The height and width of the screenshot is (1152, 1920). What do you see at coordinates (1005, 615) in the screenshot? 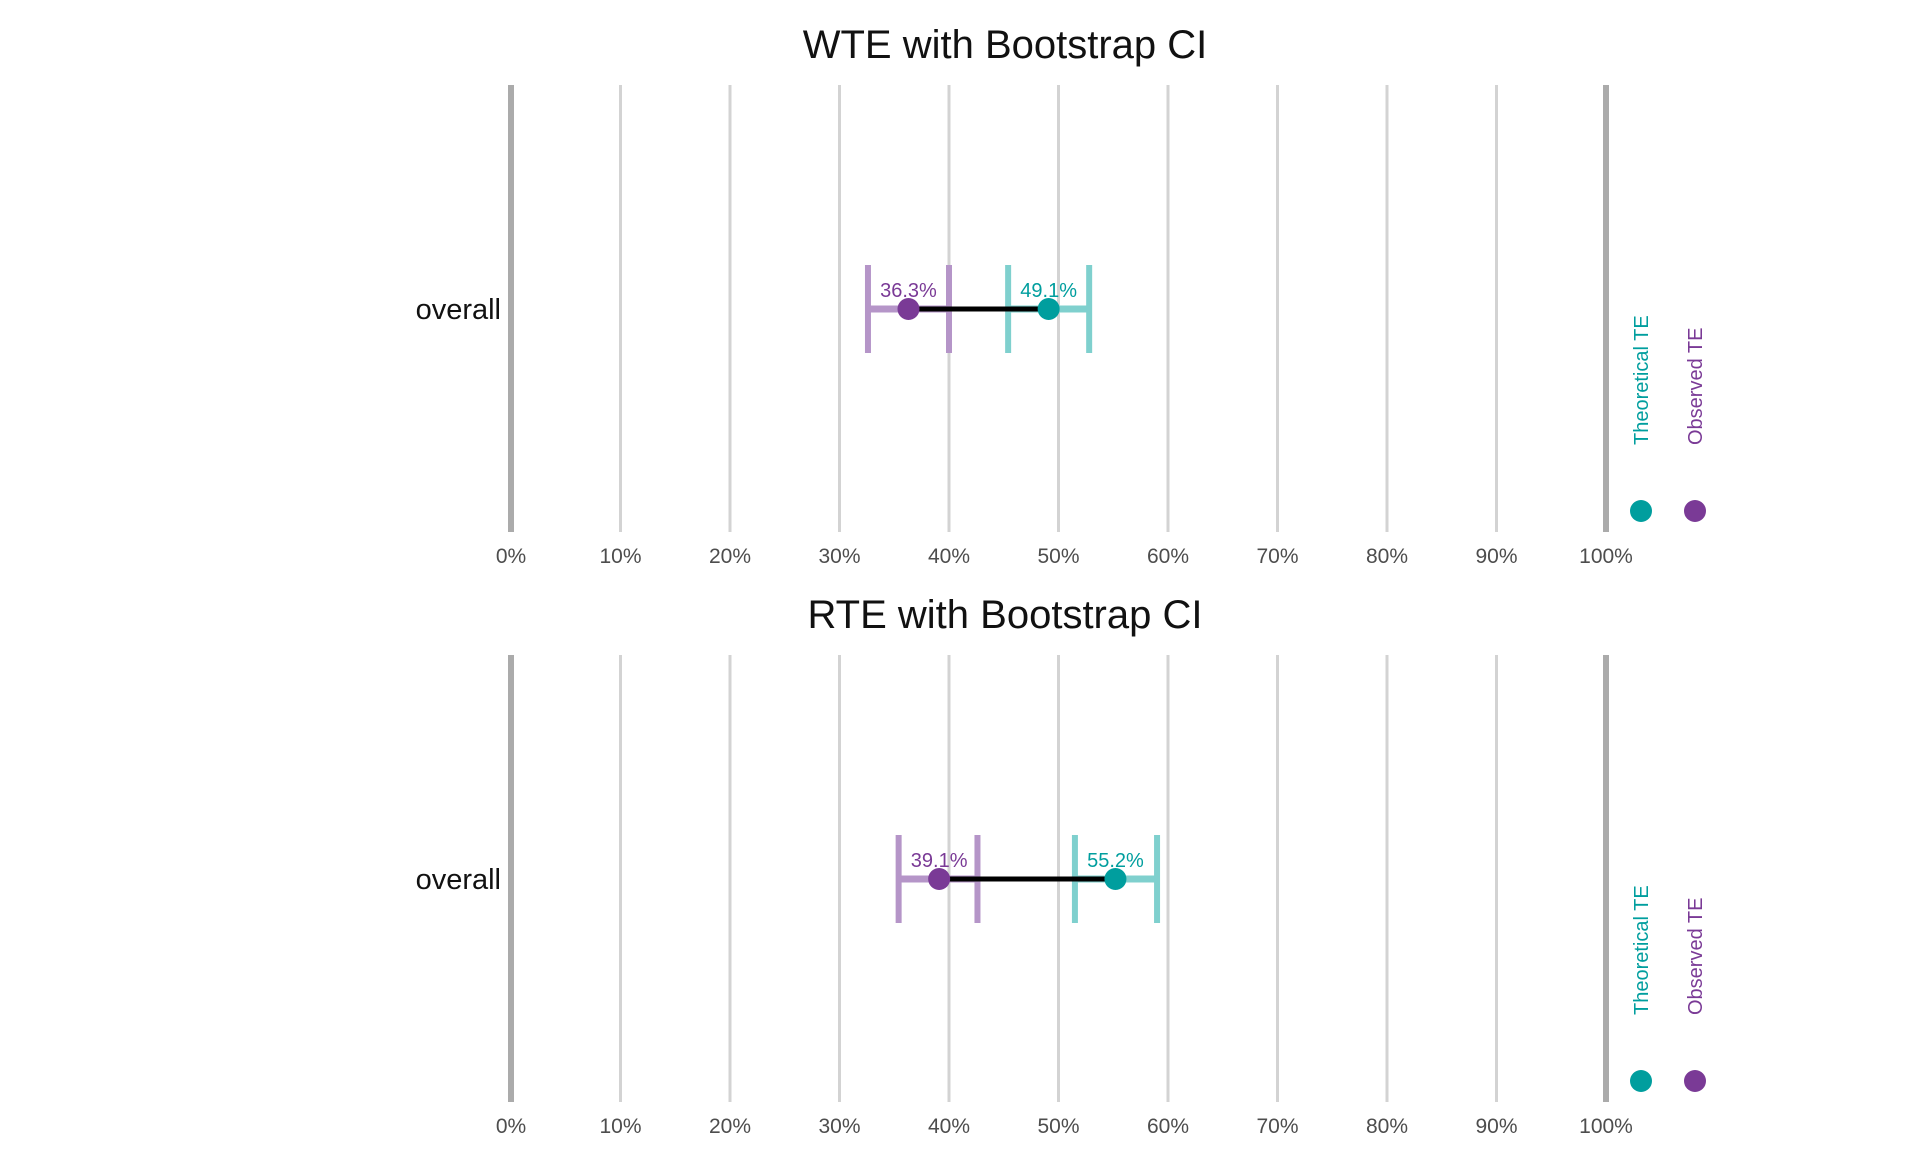
I see `chart-title: RTE with Bootstrap CI` at bounding box center [1005, 615].